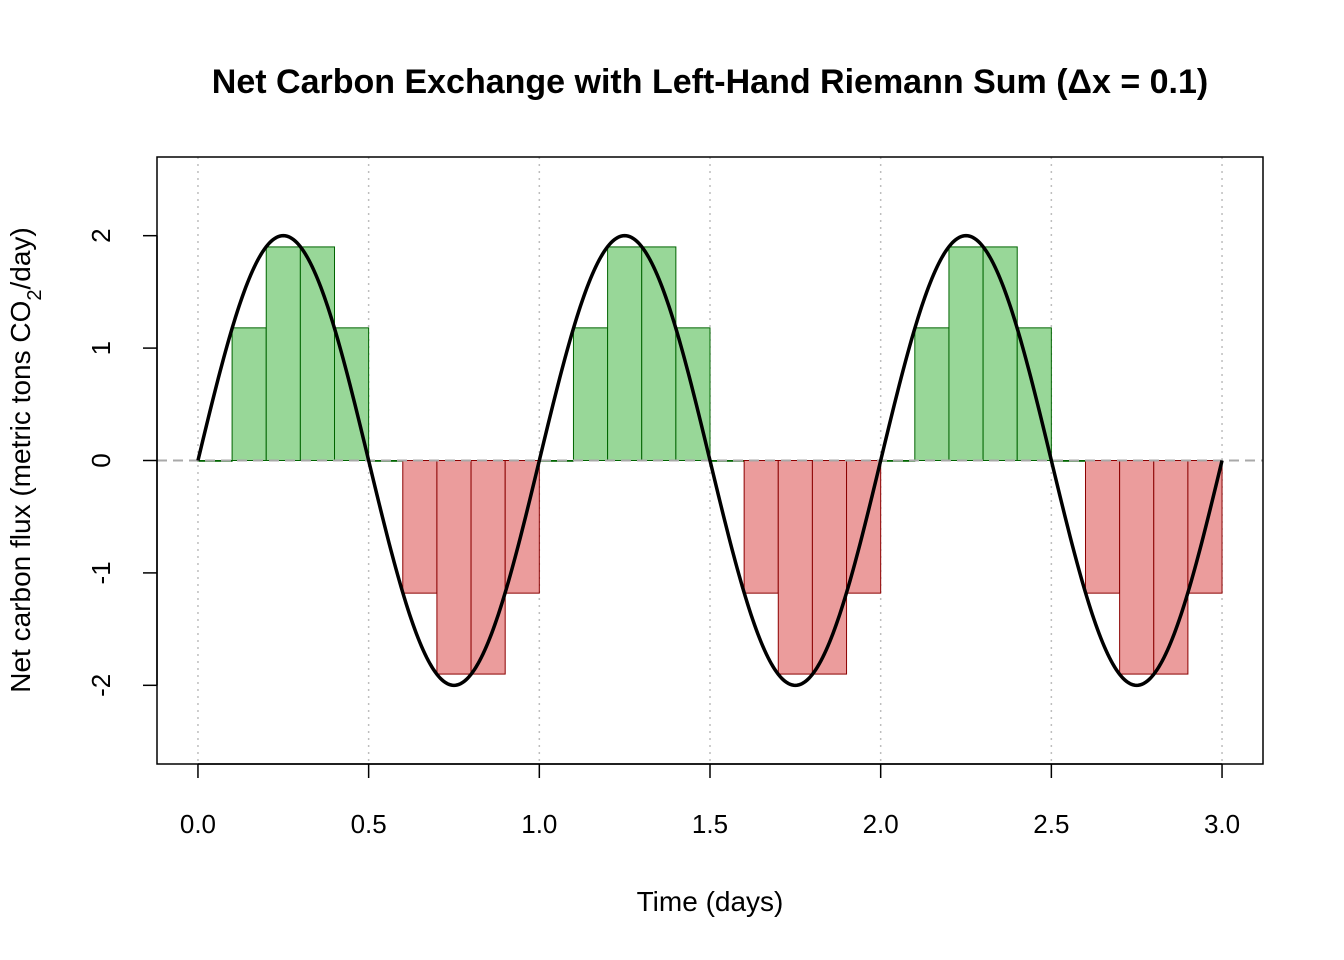  Describe the element at coordinates (539, 824) in the screenshot. I see `x-tick-label-2: 1.0` at that location.